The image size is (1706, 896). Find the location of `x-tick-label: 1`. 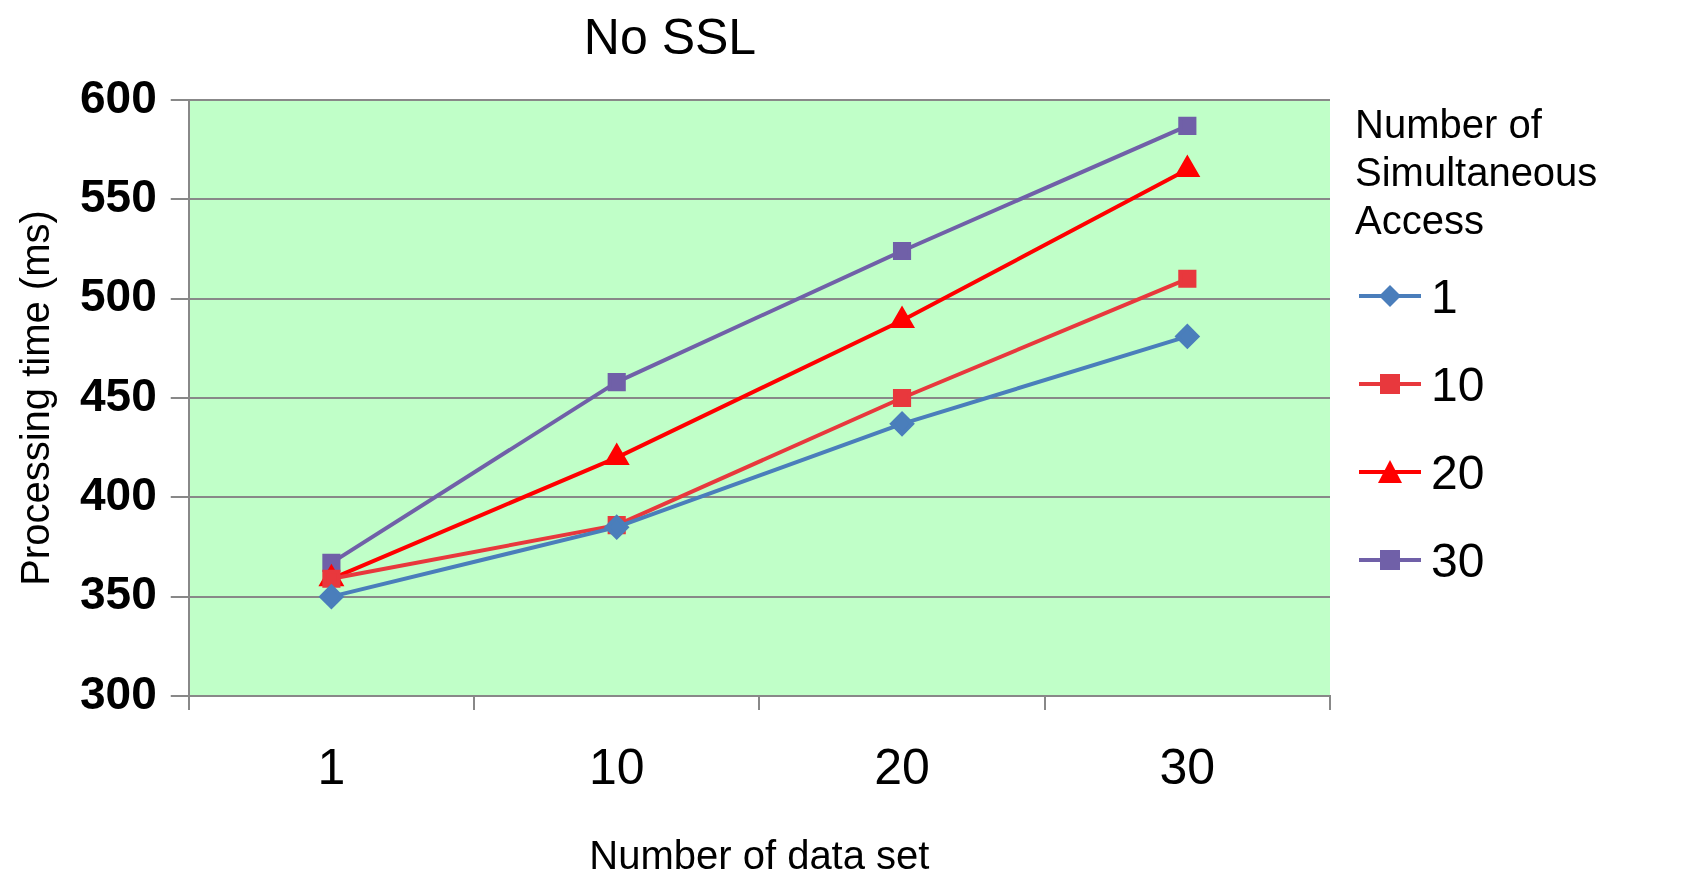

x-tick-label: 1 is located at coordinates (331, 766).